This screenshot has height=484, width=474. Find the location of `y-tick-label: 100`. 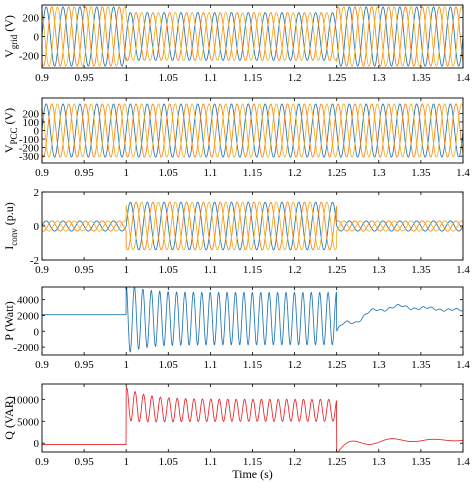

y-tick-label: 100 is located at coordinates (31, 123).